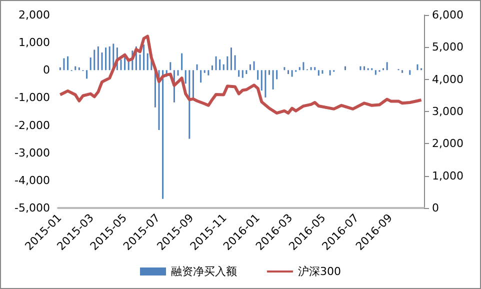 Image resolution: width=481 pixels, height=289 pixels. Describe the element at coordinates (448, 15) in the screenshot. I see `y2-tick-label: 6,000` at that location.